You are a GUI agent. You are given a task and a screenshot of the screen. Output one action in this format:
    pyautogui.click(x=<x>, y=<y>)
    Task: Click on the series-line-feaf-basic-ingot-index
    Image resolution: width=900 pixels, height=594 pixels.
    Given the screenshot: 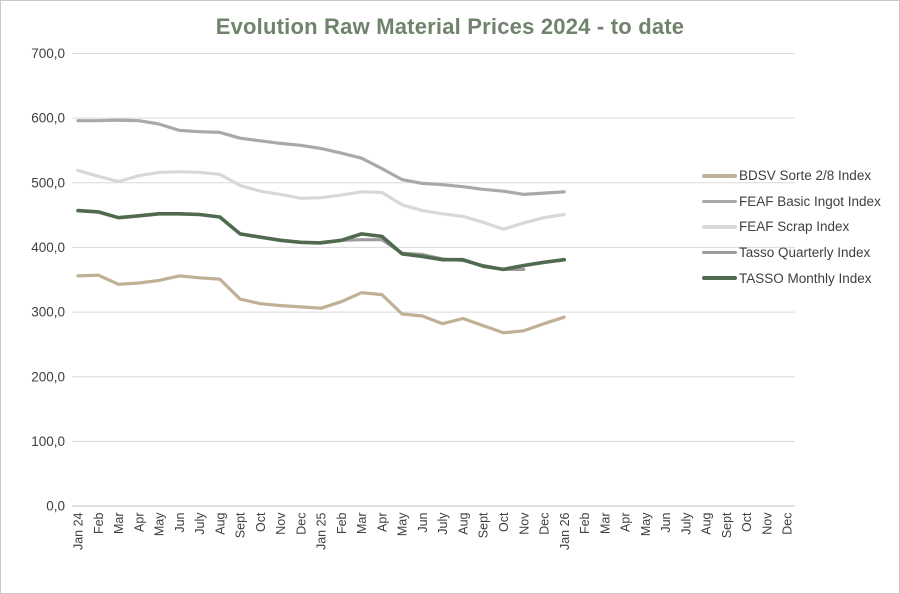 What is the action you would take?
    pyautogui.click(x=321, y=157)
    